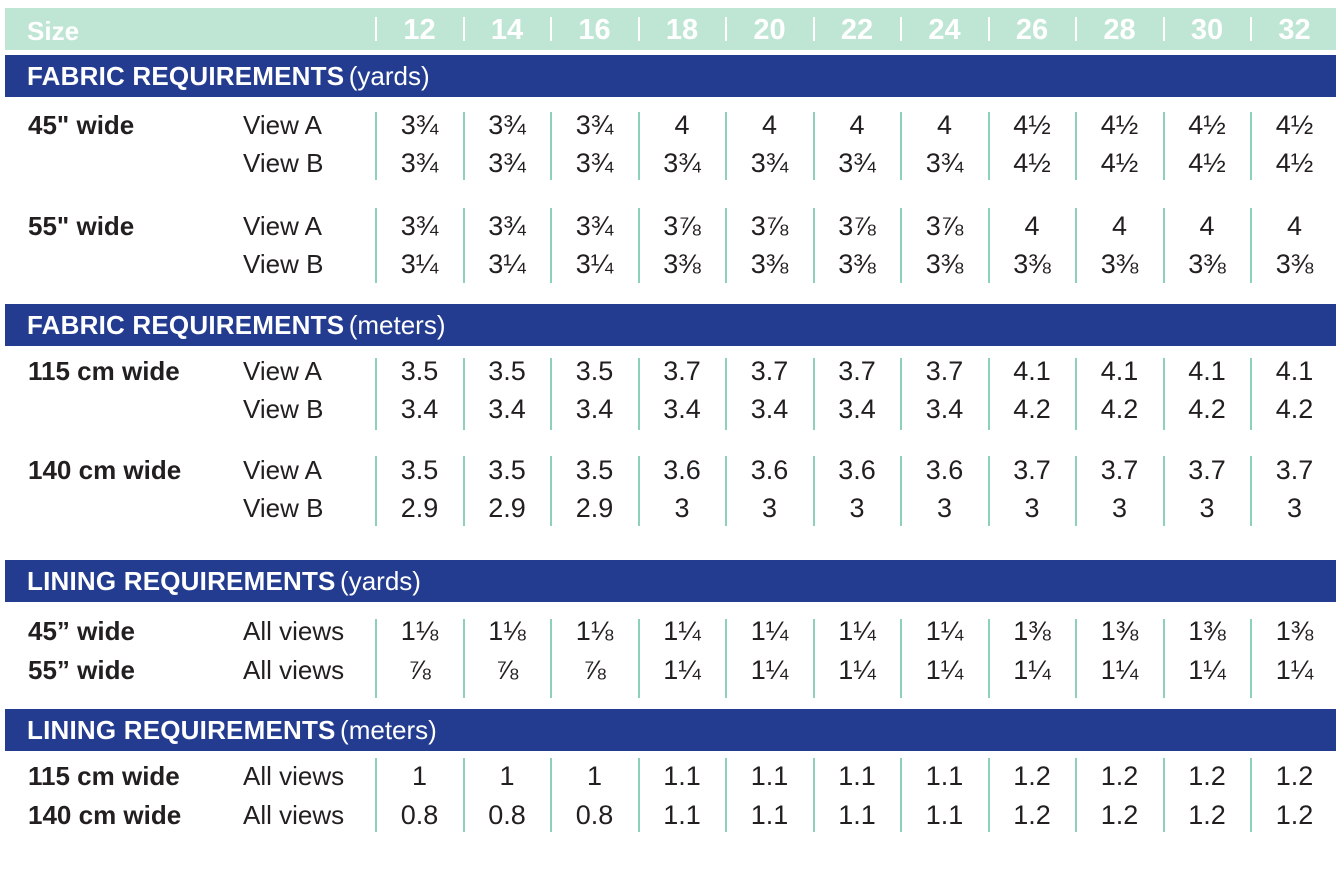  What do you see at coordinates (1294, 30) in the screenshot?
I see `size-header-32: 32` at bounding box center [1294, 30].